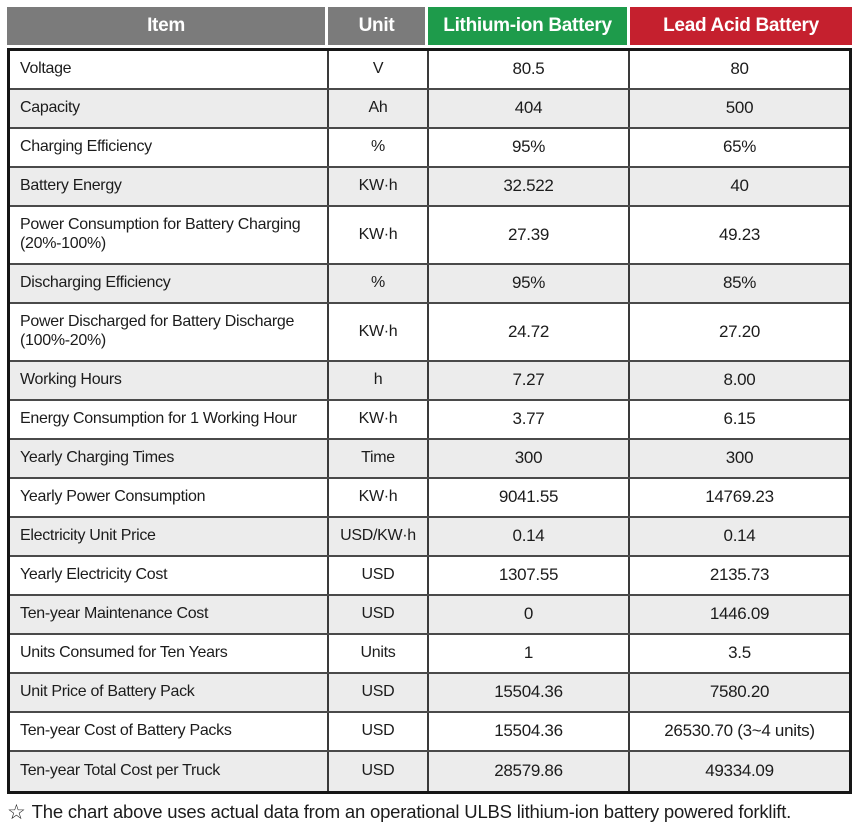  I want to click on item-cell: Units Consumed for Ten Years, so click(169, 653).